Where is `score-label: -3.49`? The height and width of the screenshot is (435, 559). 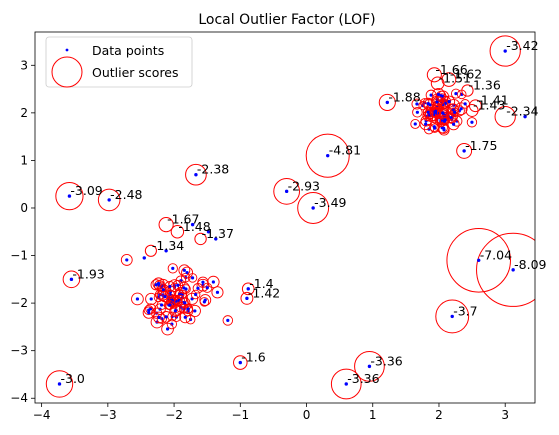
score-label: -3.49 is located at coordinates (330, 202).